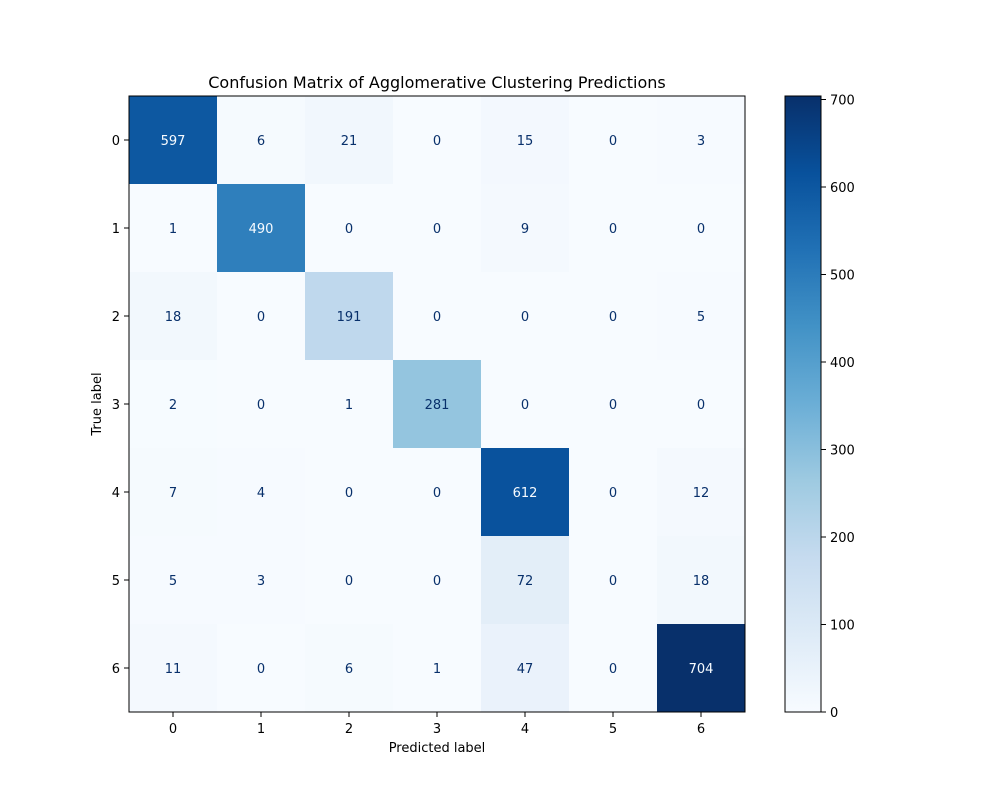 The width and height of the screenshot is (1000, 800). I want to click on cell-value-label: 4, so click(261, 493).